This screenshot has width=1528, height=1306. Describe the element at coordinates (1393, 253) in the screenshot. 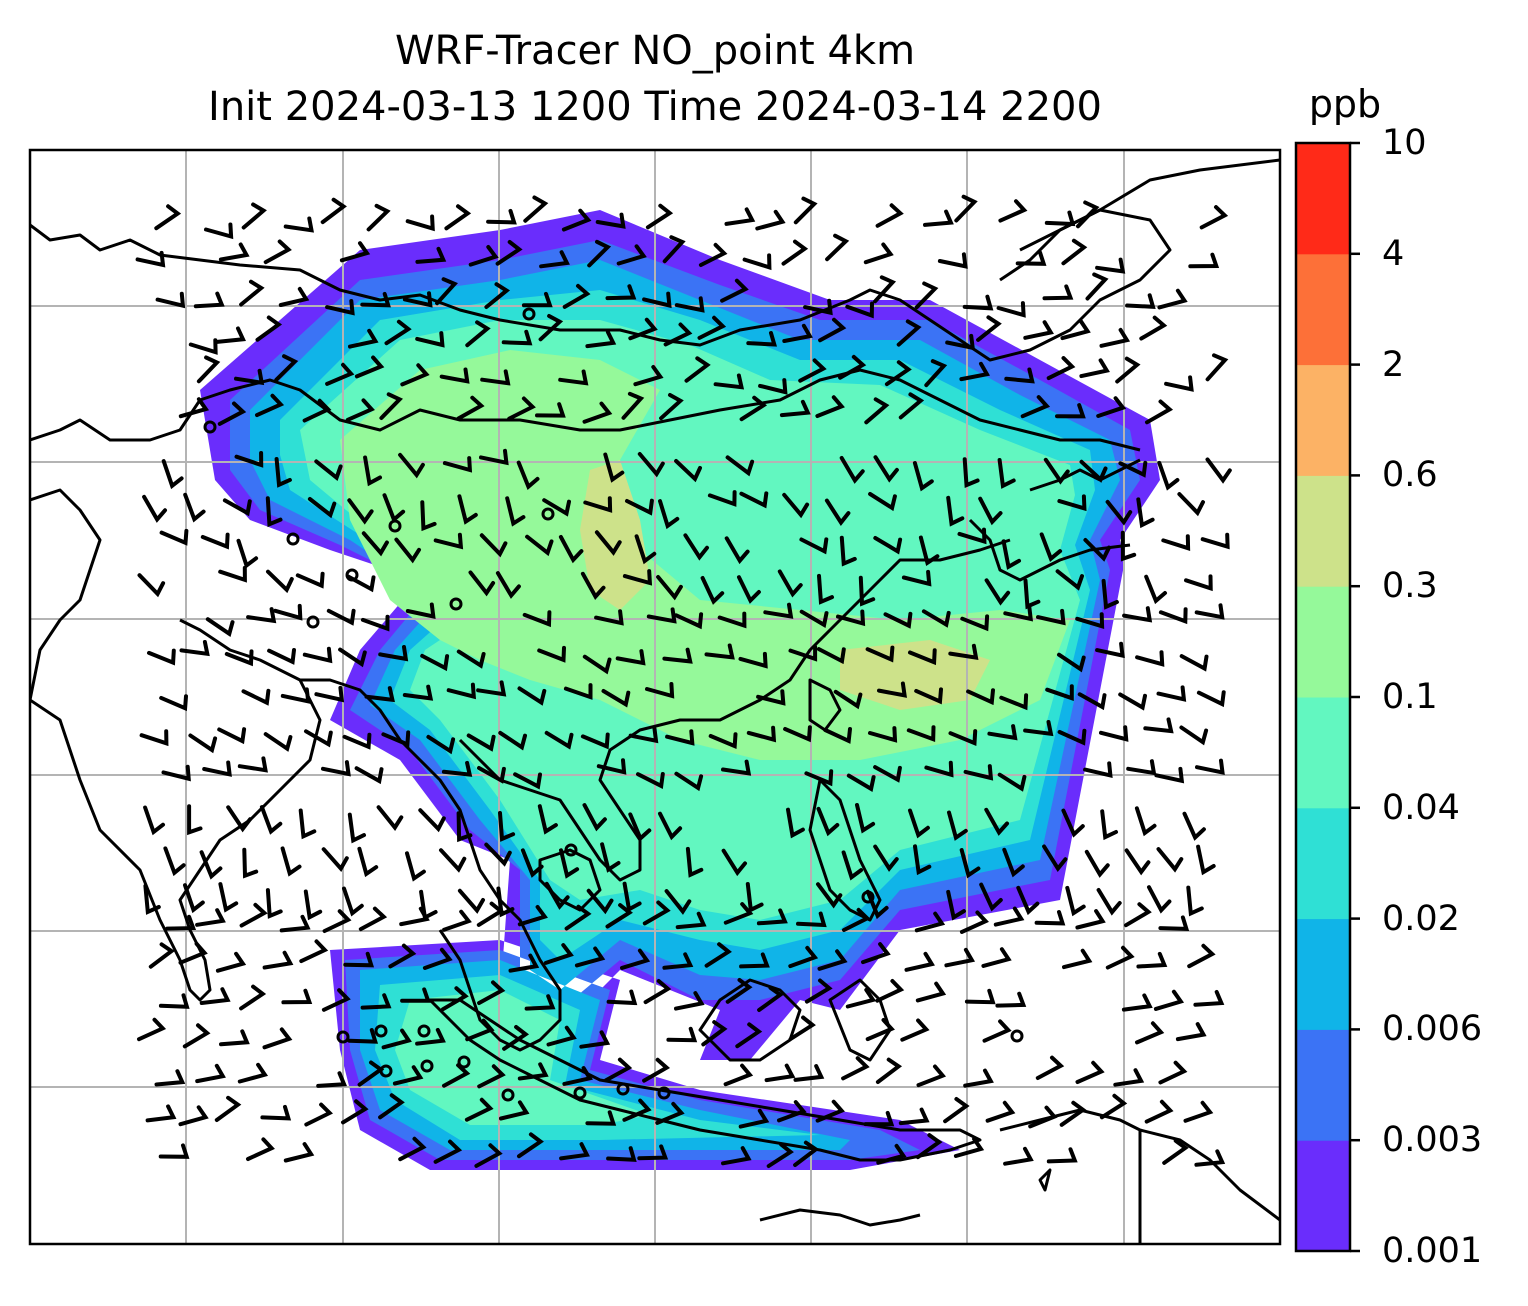

I see `colorbar-tick-label: 4` at that location.